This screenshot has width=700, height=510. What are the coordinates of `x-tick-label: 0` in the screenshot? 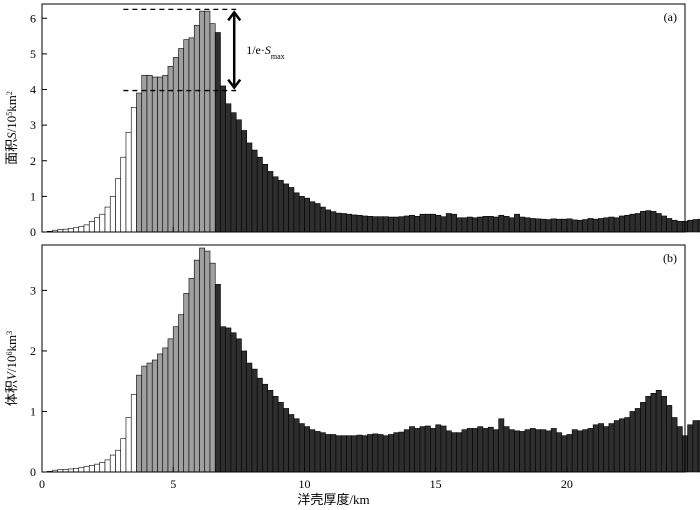 It's located at (42, 484).